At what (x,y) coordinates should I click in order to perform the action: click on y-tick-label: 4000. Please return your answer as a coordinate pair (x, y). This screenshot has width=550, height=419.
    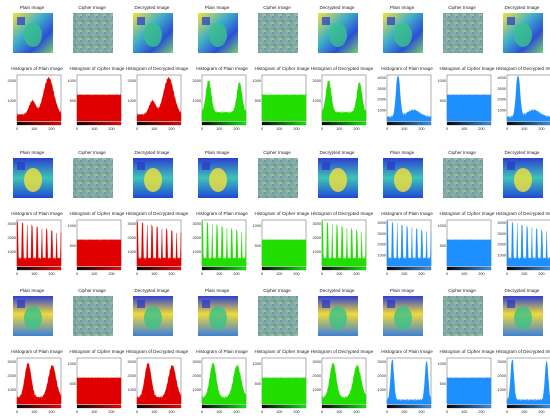
    Looking at the image, I should click on (382, 78).